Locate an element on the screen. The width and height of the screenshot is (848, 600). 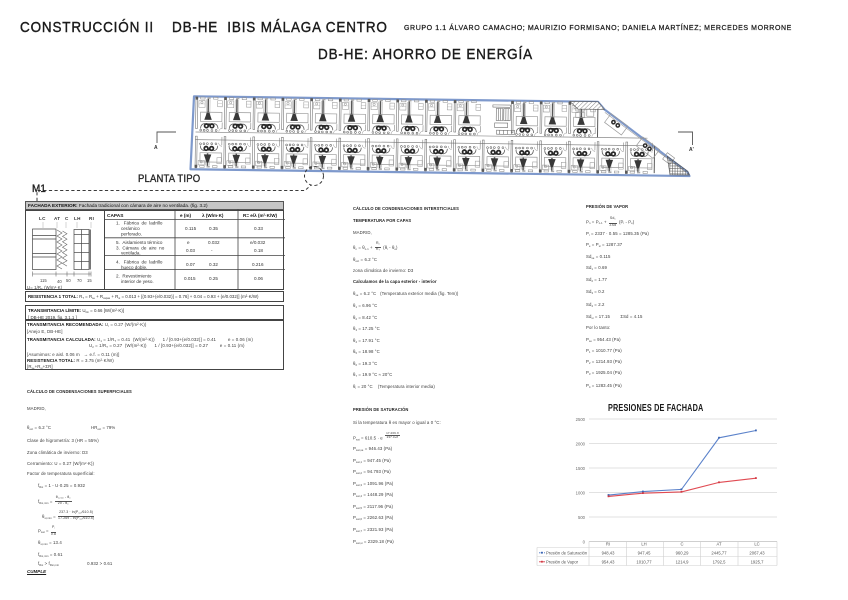
svg-text: 0.032 is located at coordinates (214, 242).